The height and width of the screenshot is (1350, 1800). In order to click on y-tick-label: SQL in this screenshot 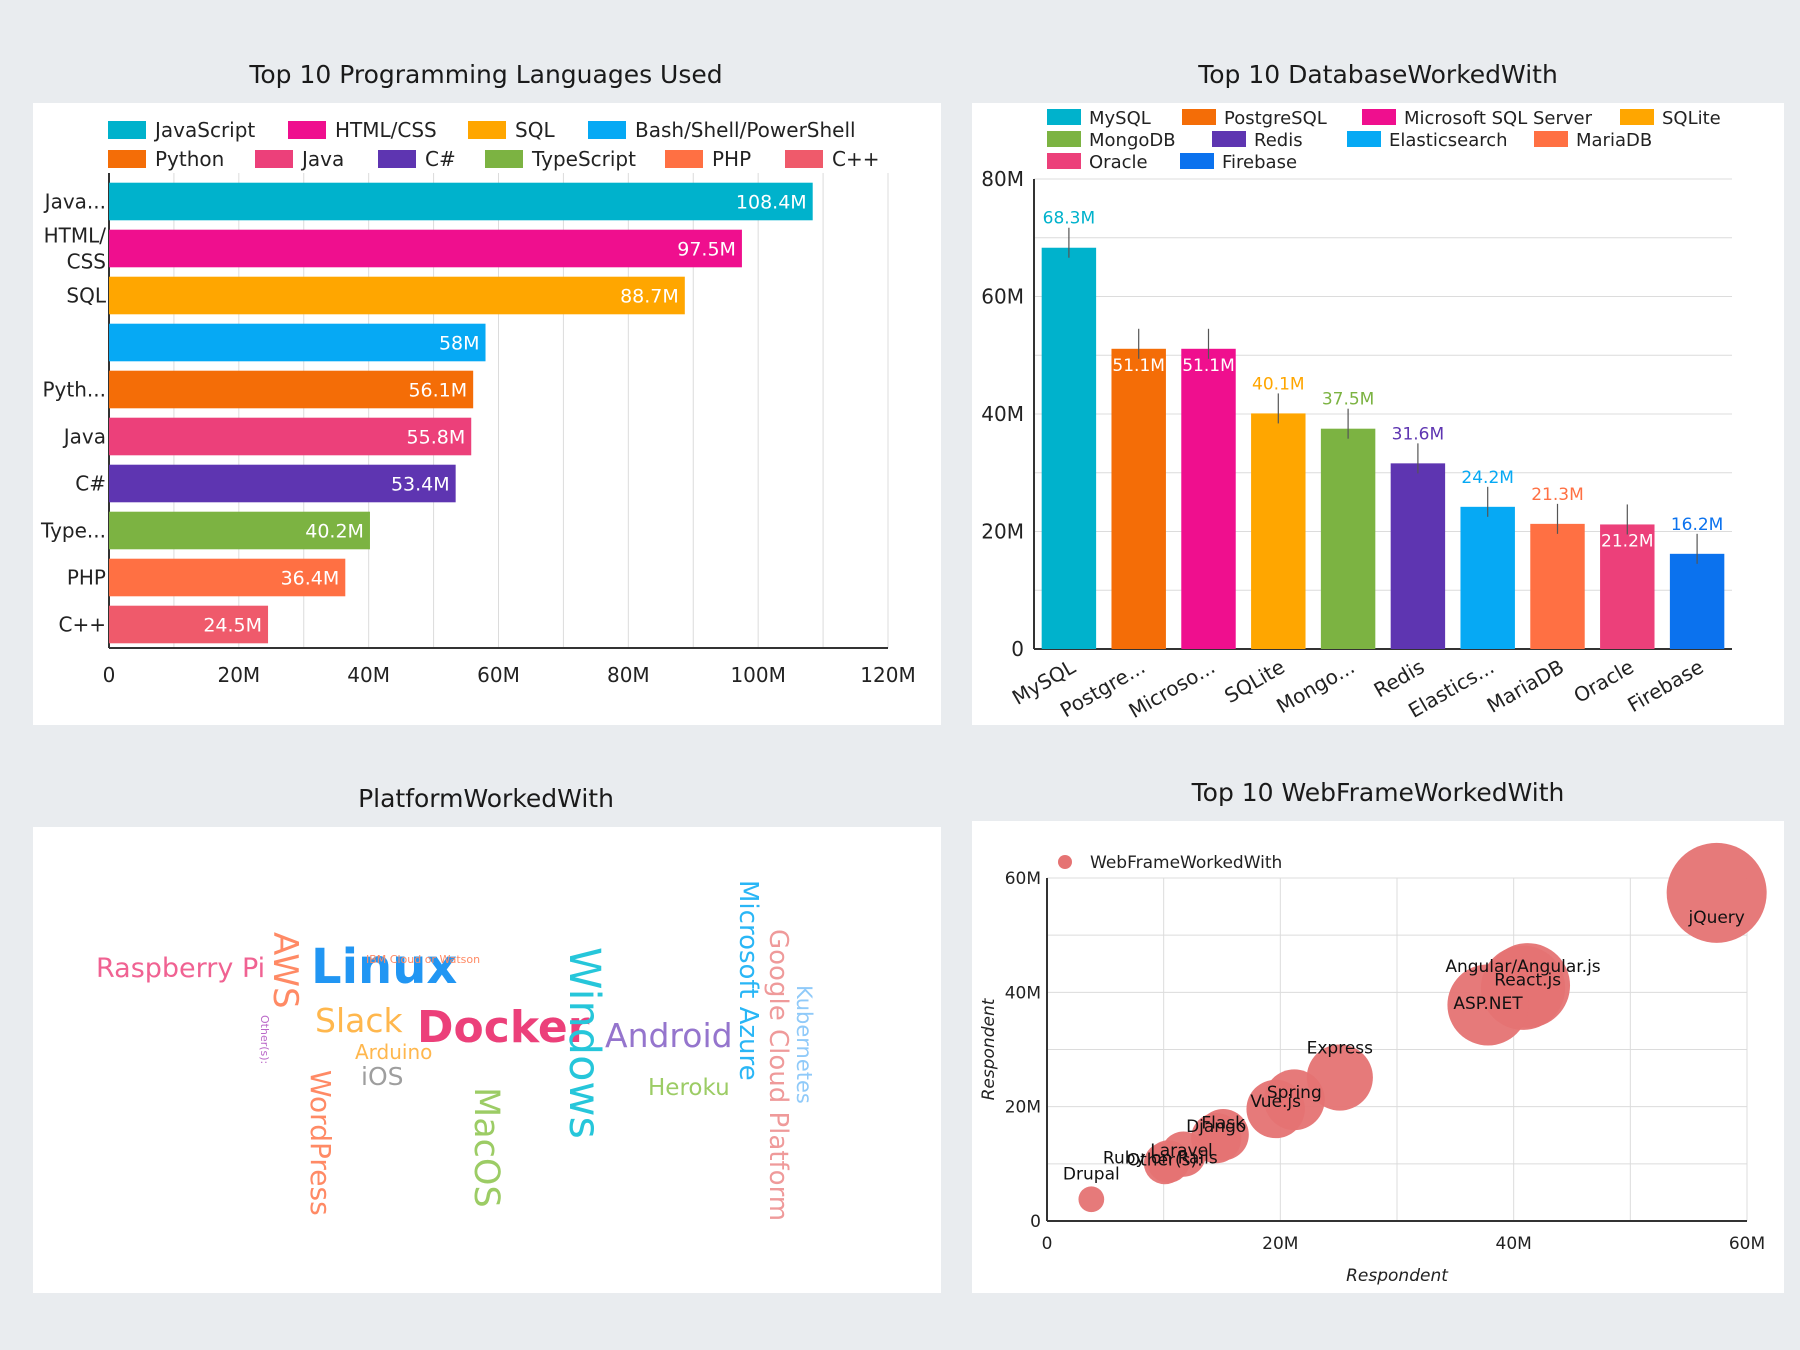, I will do `click(86, 296)`.